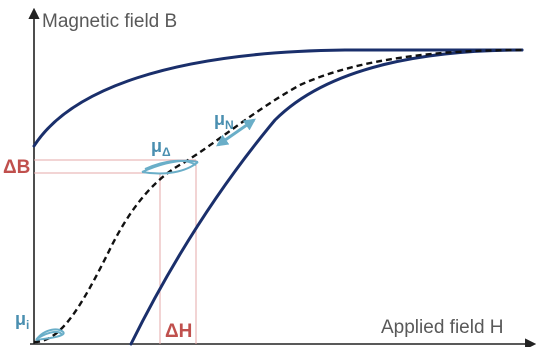 The image size is (539, 347). What do you see at coordinates (442, 327) in the screenshot?
I see `x-axis-label: Applied field H` at bounding box center [442, 327].